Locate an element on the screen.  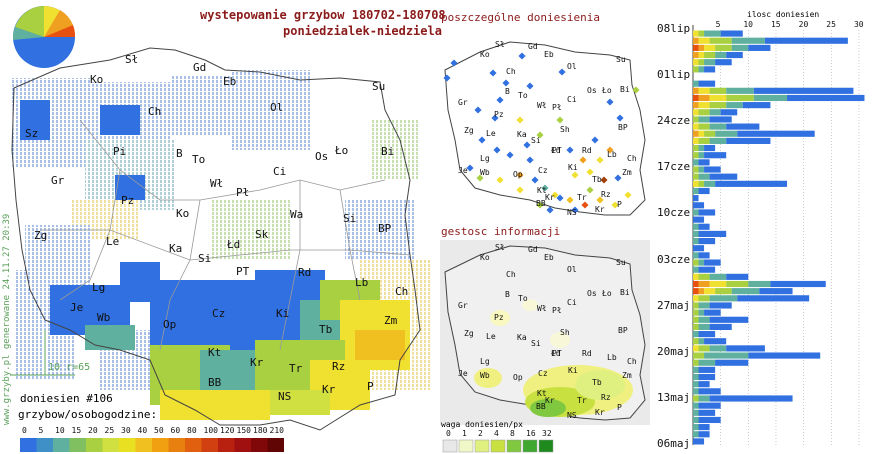
scale-value: 5 is located at coordinates (41, 430).